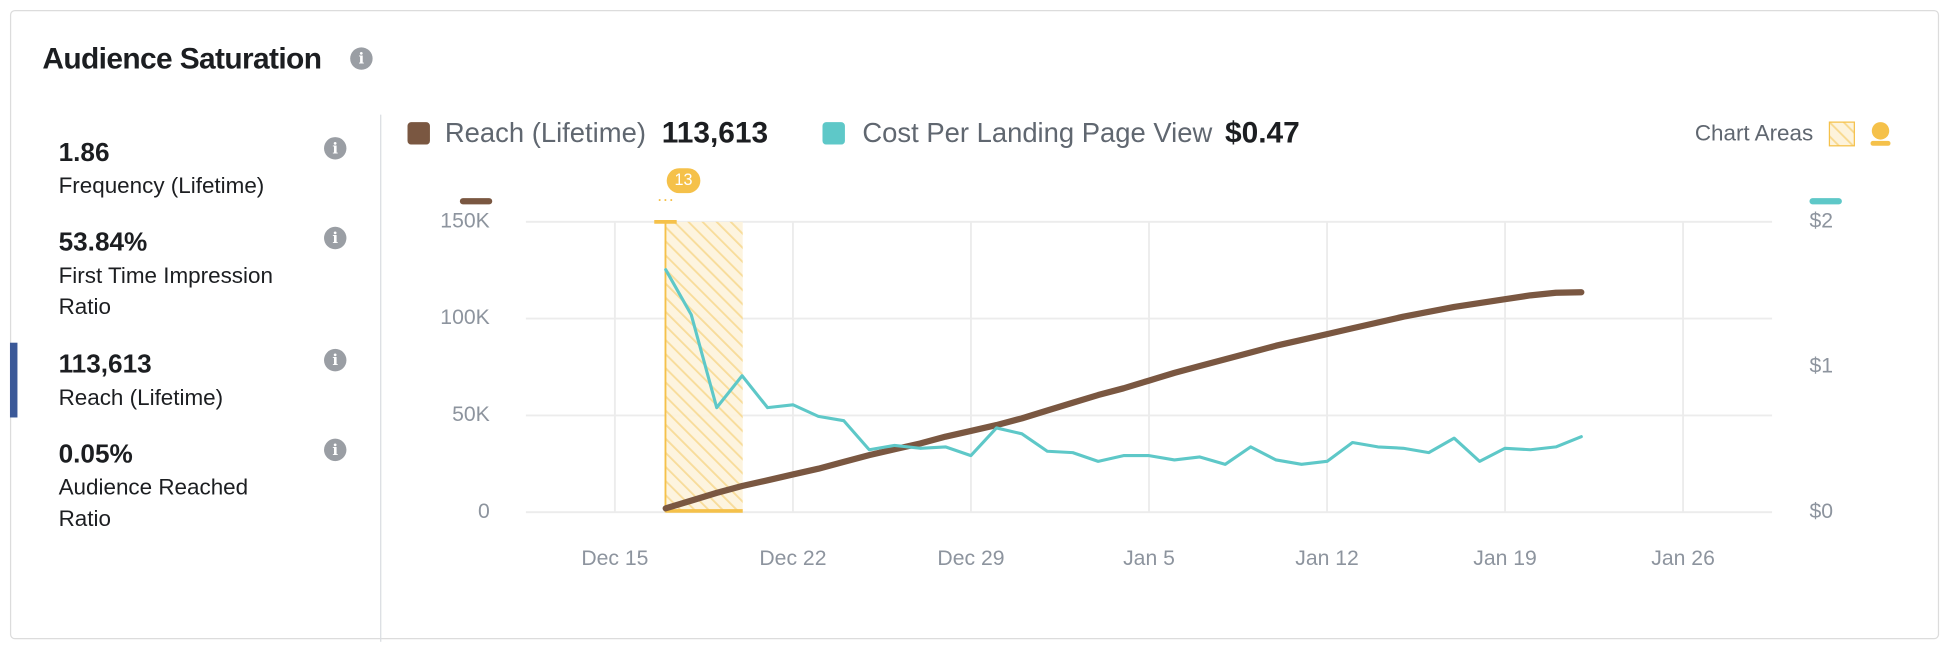 Image resolution: width=1954 pixels, height=652 pixels. I want to click on x-tick-label: Dec 22, so click(792, 558).